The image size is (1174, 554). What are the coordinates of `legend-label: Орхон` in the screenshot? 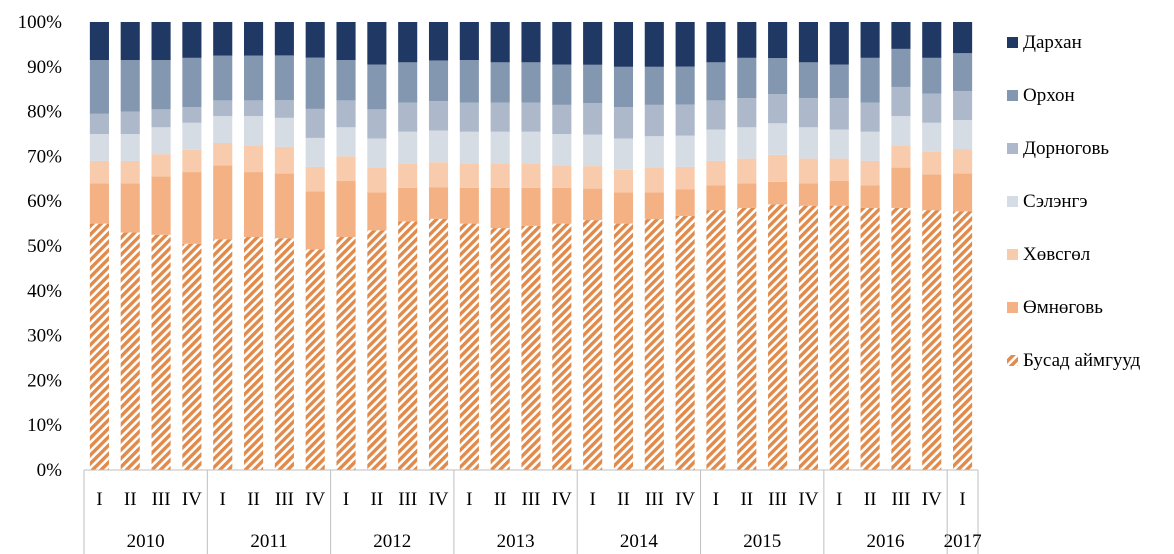 It's located at (1049, 95).